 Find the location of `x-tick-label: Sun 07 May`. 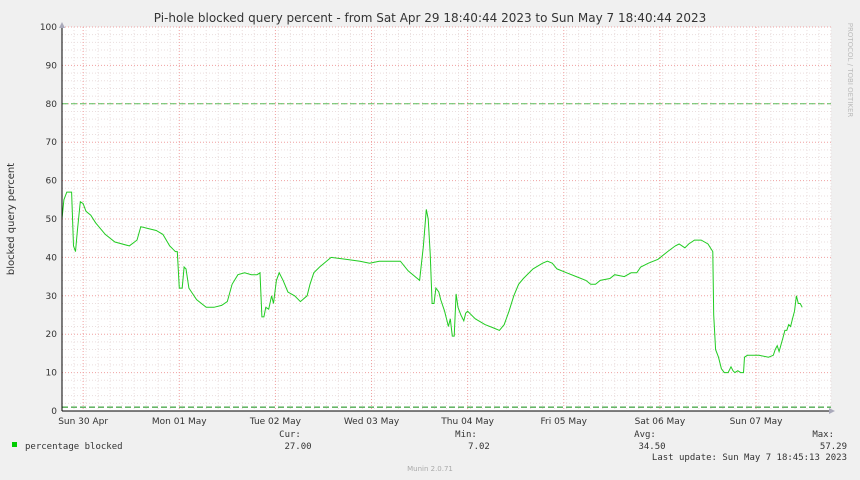

x-tick-label: Sun 07 May is located at coordinates (757, 422).